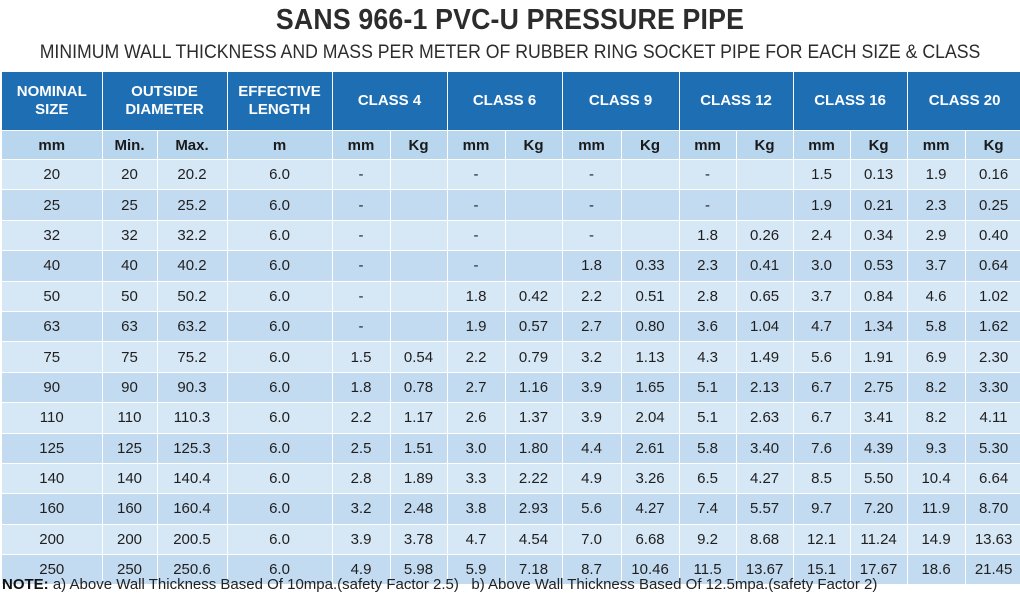  Describe the element at coordinates (280, 145) in the screenshot. I see `unit-cell: m` at that location.